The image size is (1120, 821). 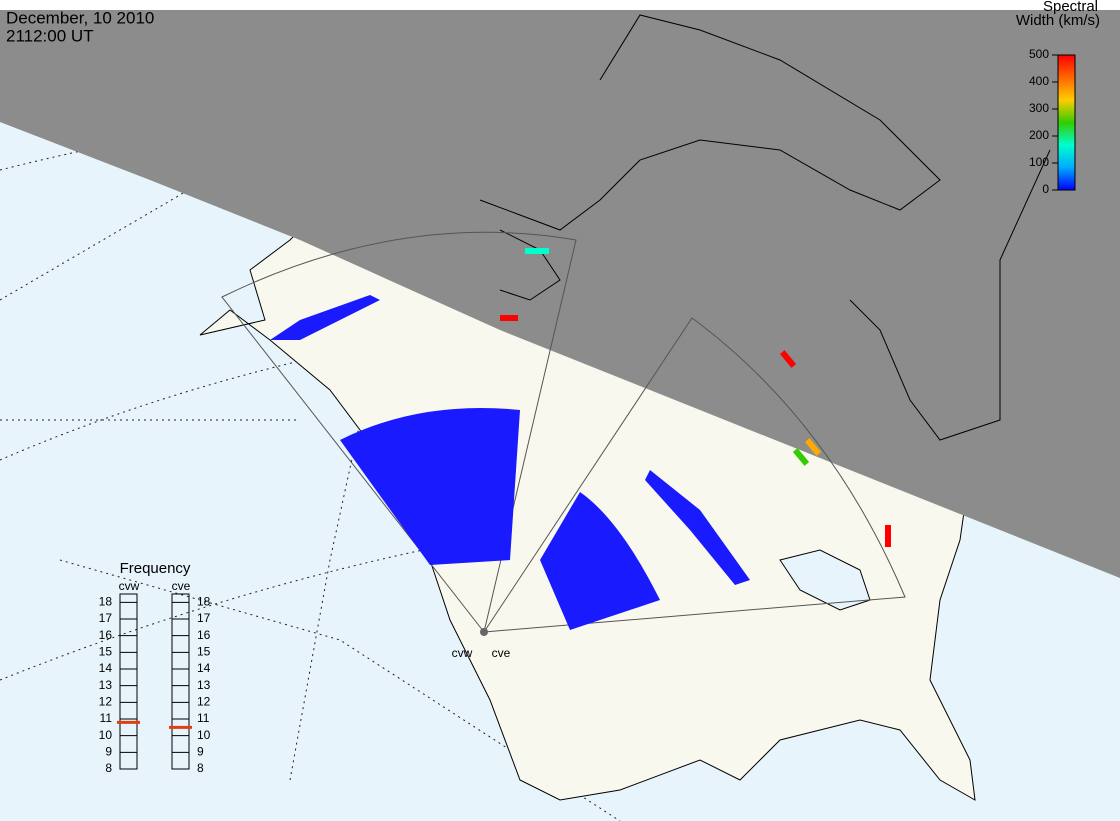 What do you see at coordinates (1039, 54) in the screenshot?
I see `colorbar-tick-label: 500` at bounding box center [1039, 54].